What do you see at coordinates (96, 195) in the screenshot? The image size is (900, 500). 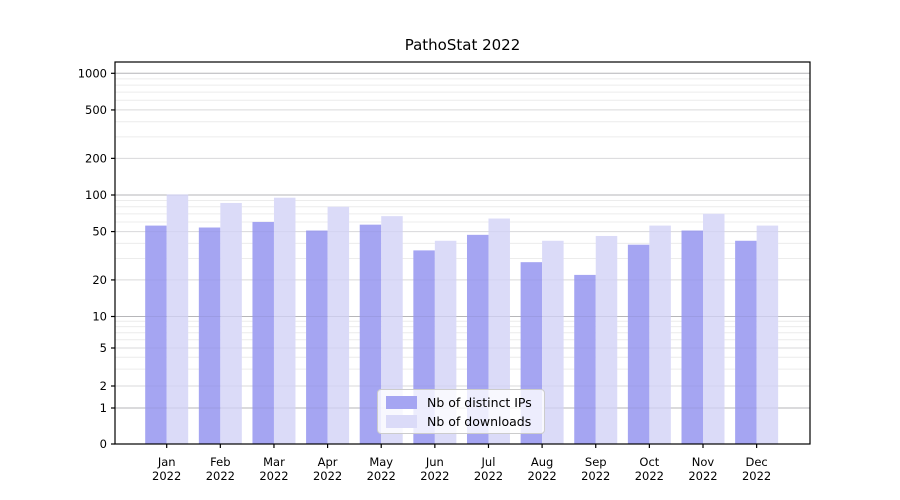 I see `y-tick-label: 100` at bounding box center [96, 195].